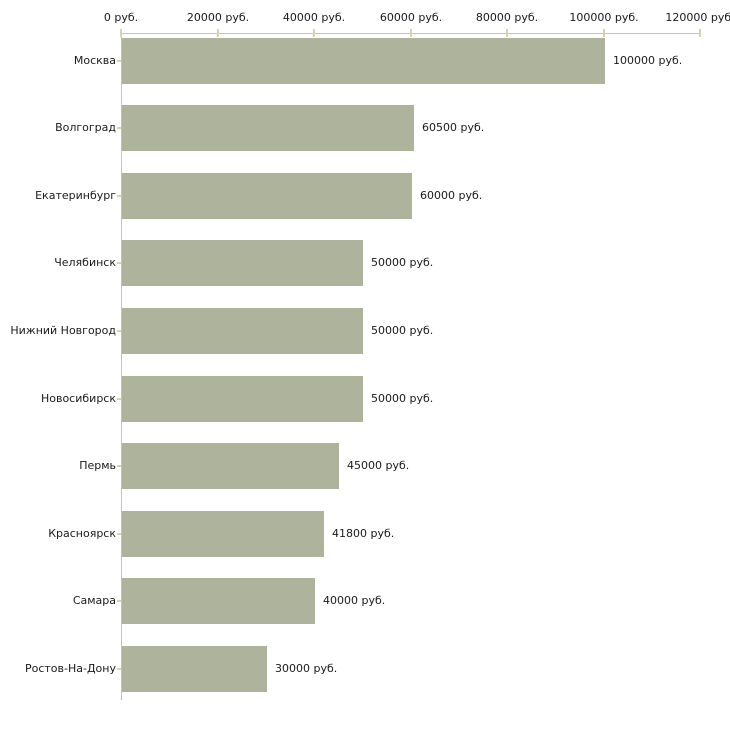 Image resolution: width=730 pixels, height=730 pixels. Describe the element at coordinates (363, 533) in the screenshot. I see `value-label: 41800 руб.` at that location.